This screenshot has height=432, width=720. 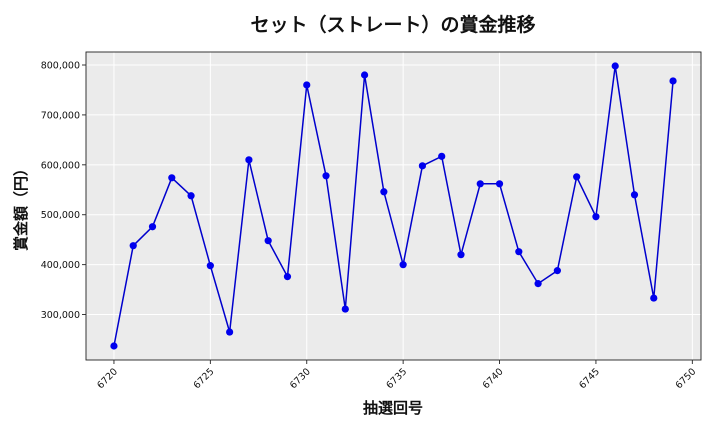 What do you see at coordinates (60, 265) in the screenshot?
I see `y-tick-label: 400,000` at bounding box center [60, 265].